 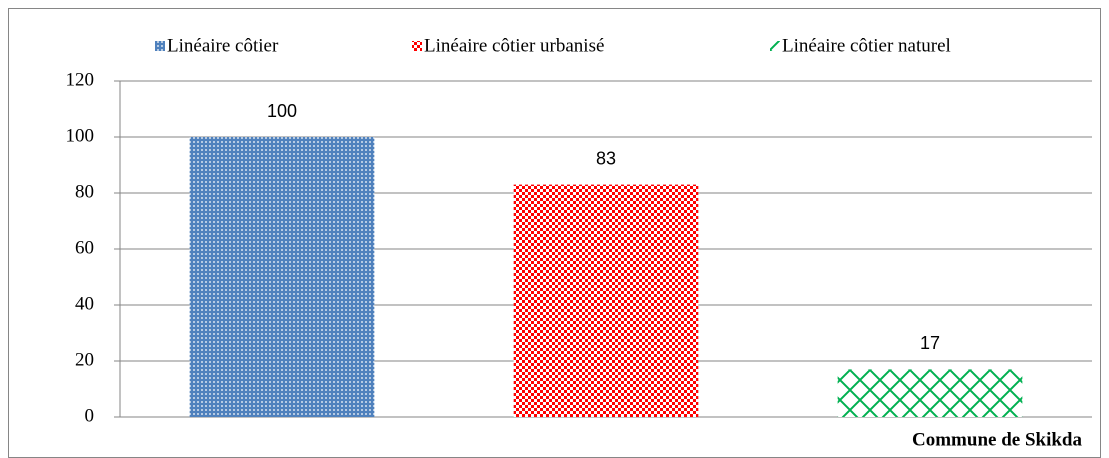 I want to click on y-tick-label: 20, so click(x=84, y=359).